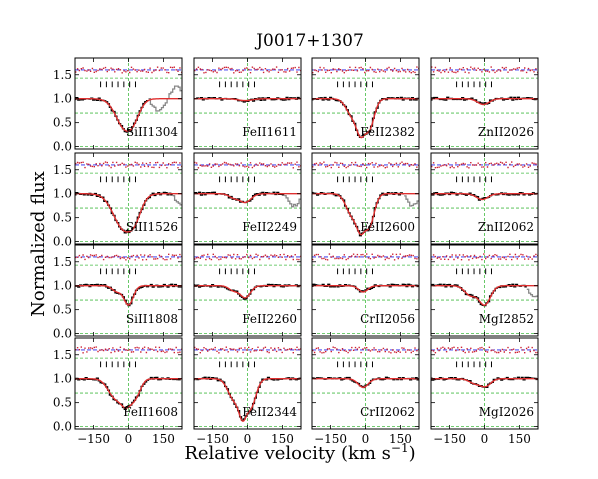 This screenshot has width=598, height=479. Describe the element at coordinates (400, 448) in the screenshot. I see `x-axis-label-unit-exponent: −1` at that location.